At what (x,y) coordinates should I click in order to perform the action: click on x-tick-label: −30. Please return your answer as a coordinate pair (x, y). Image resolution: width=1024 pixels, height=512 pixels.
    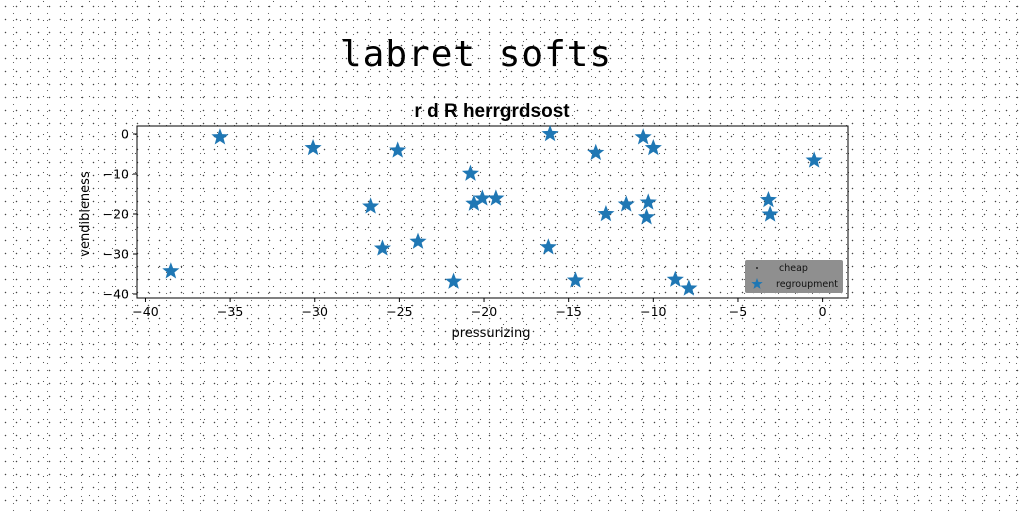
    Looking at the image, I should click on (315, 311).